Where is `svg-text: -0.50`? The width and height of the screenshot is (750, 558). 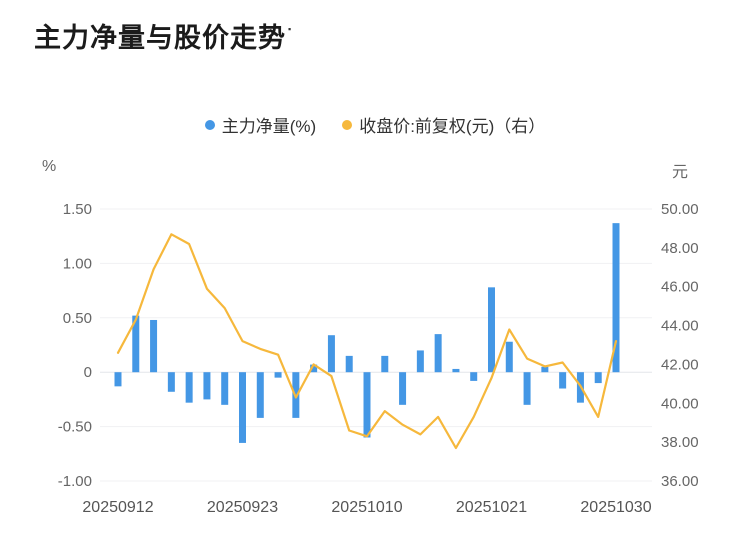 svg-text: -0.50 is located at coordinates (75, 427).